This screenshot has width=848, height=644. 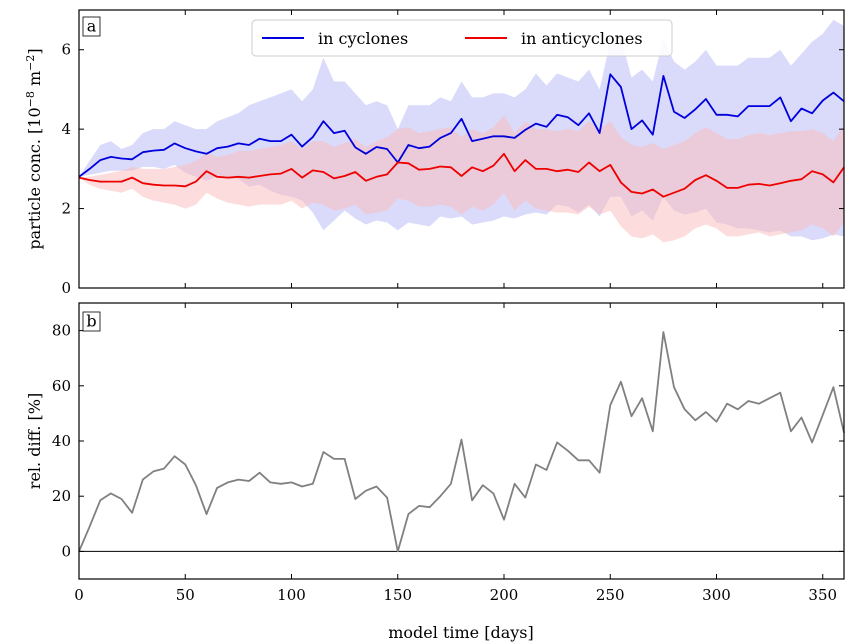 What do you see at coordinates (66, 288) in the screenshot?
I see `panel-a-ytick-label: 0` at bounding box center [66, 288].